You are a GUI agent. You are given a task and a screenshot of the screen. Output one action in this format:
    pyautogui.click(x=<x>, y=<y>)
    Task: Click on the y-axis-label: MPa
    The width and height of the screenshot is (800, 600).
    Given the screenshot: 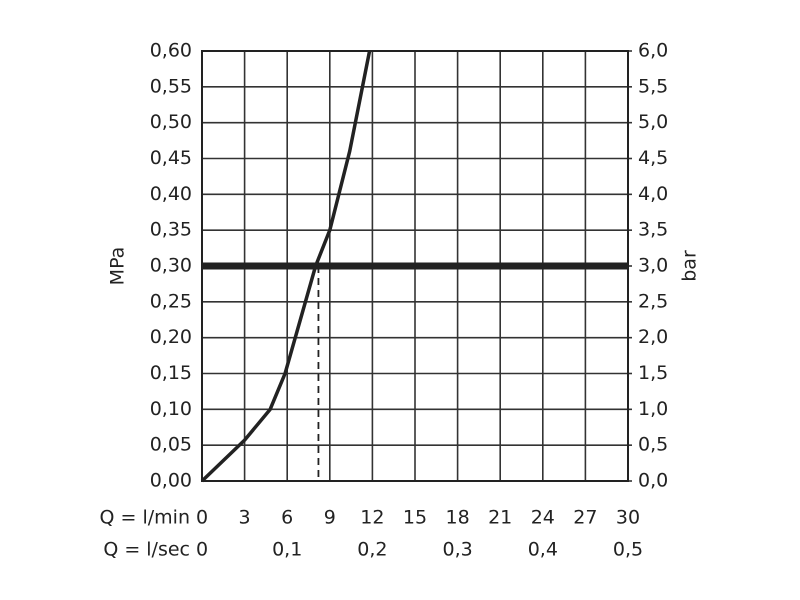 What is the action you would take?
    pyautogui.click(x=118, y=266)
    